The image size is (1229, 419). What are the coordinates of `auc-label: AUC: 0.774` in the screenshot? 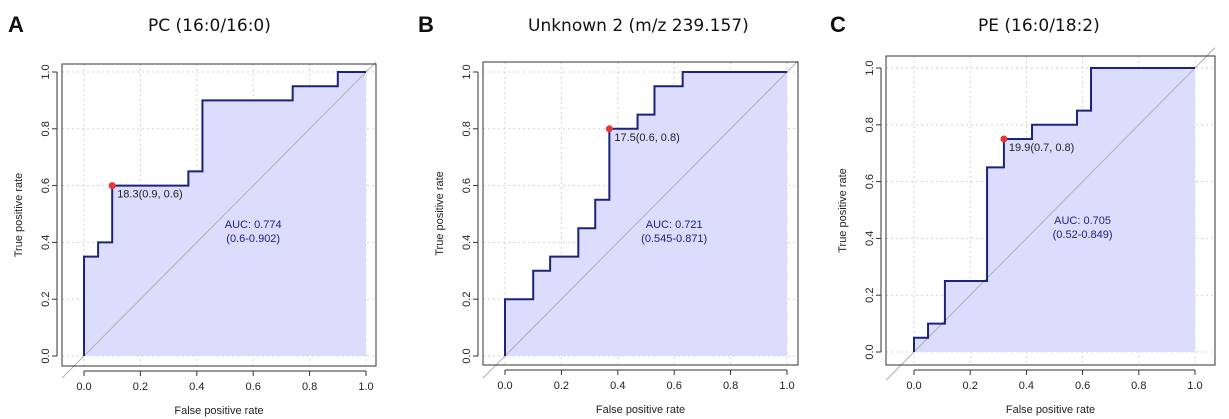 It's located at (253, 225).